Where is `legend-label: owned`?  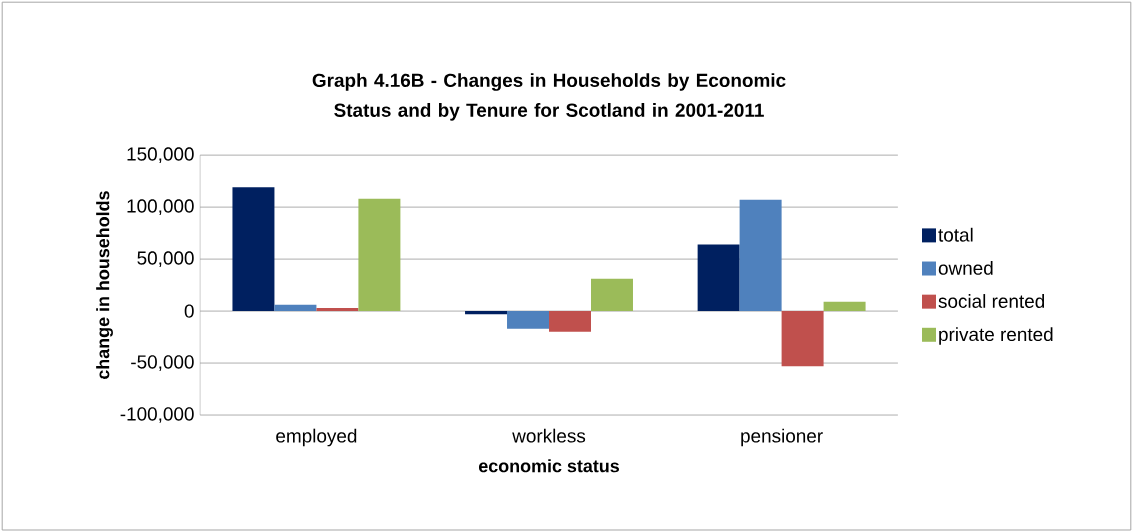 legend-label: owned is located at coordinates (965, 267).